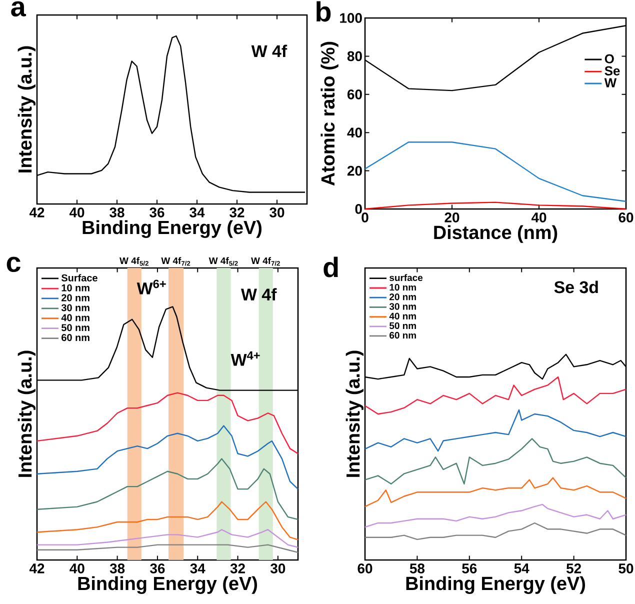 This screenshot has width=635, height=604. Describe the element at coordinates (258, 294) in the screenshot. I see `text: W 4f` at that location.